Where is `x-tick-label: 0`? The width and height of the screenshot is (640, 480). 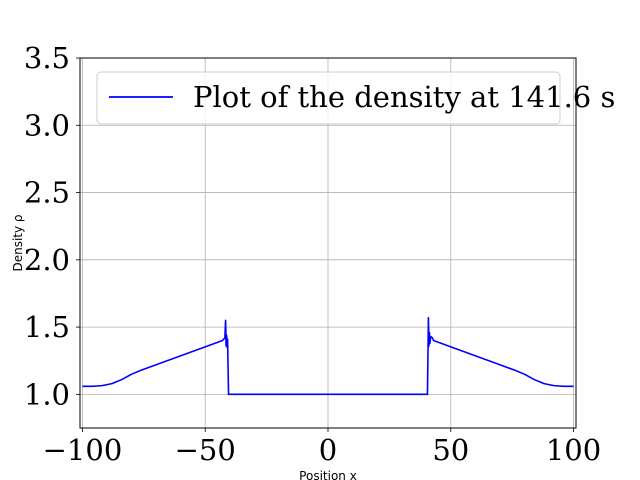 x-tick-label: 0 is located at coordinates (328, 450).